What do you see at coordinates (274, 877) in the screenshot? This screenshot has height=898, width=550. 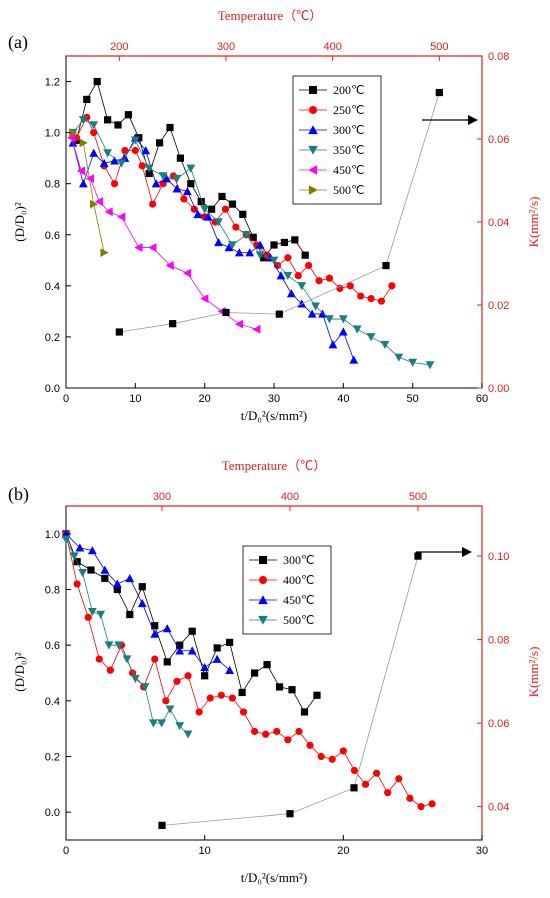 I see `panel-b-xlabel: t/D₀²(s/mm²)` at bounding box center [274, 877].